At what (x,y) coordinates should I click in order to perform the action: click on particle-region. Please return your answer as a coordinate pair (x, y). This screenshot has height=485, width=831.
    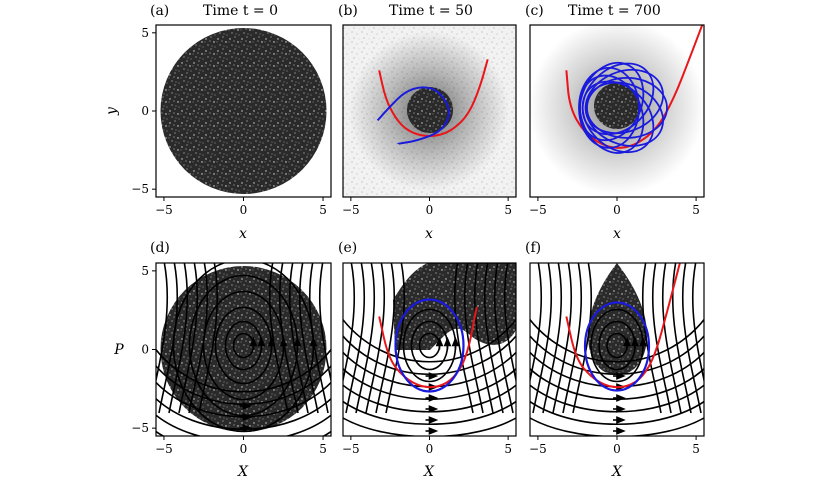
    Looking at the image, I should click on (617, 319).